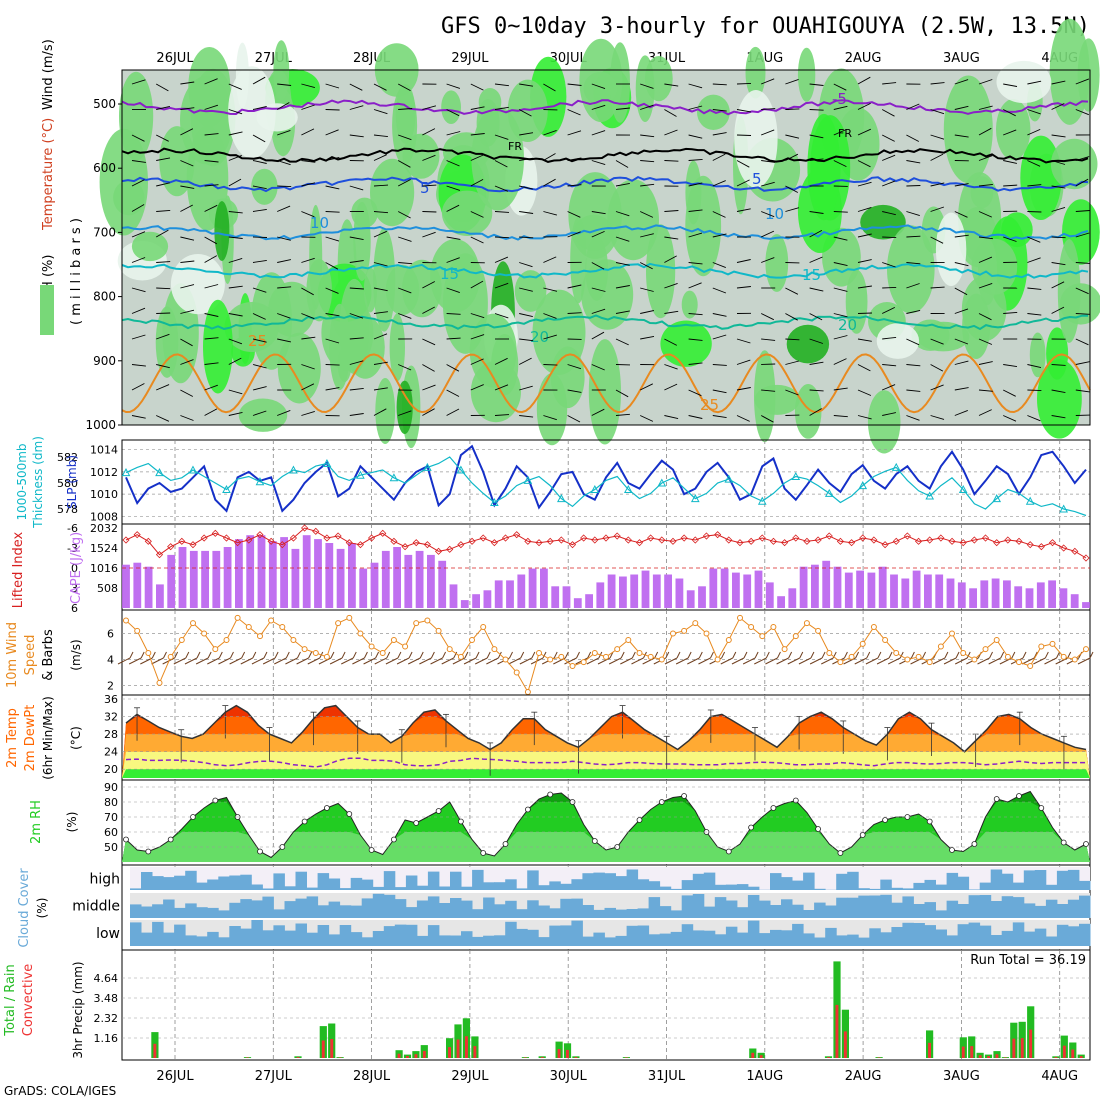  Describe the element at coordinates (104, 528) in the screenshot. I see `cape-tick-0: 2032` at that location.